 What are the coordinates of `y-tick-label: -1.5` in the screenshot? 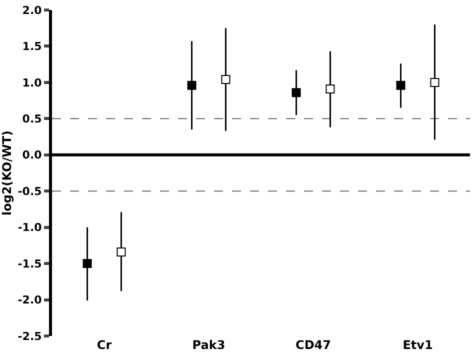 It's located at (30, 263).